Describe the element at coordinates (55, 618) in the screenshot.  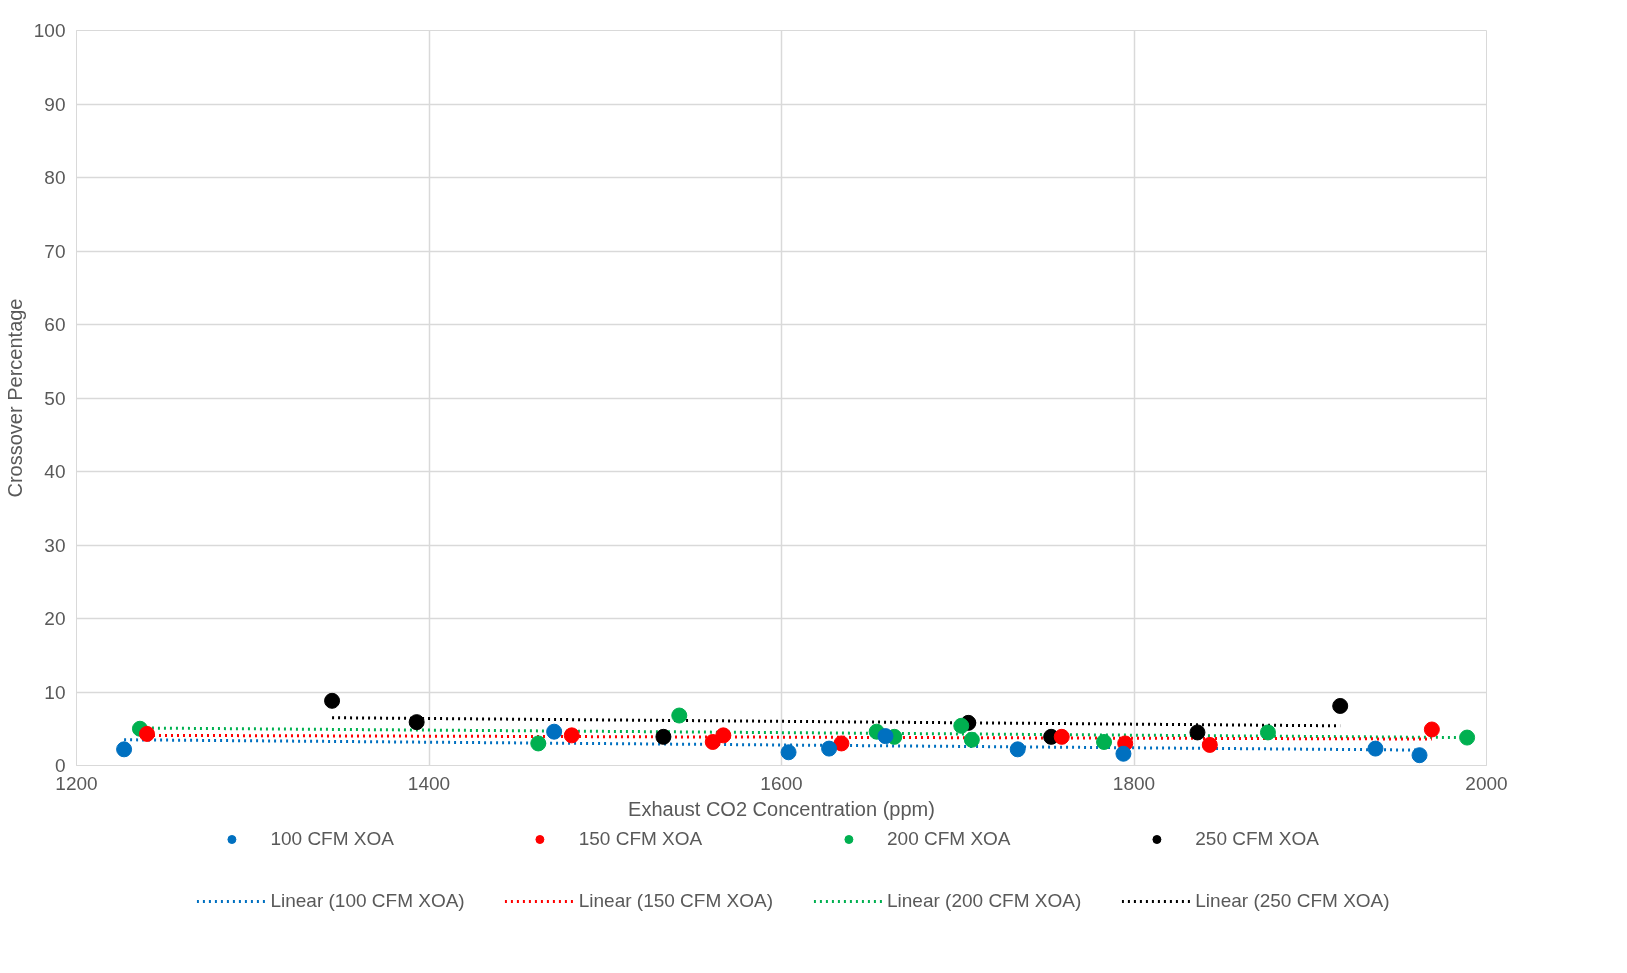
I see `y-tick-label: 20` at that location.